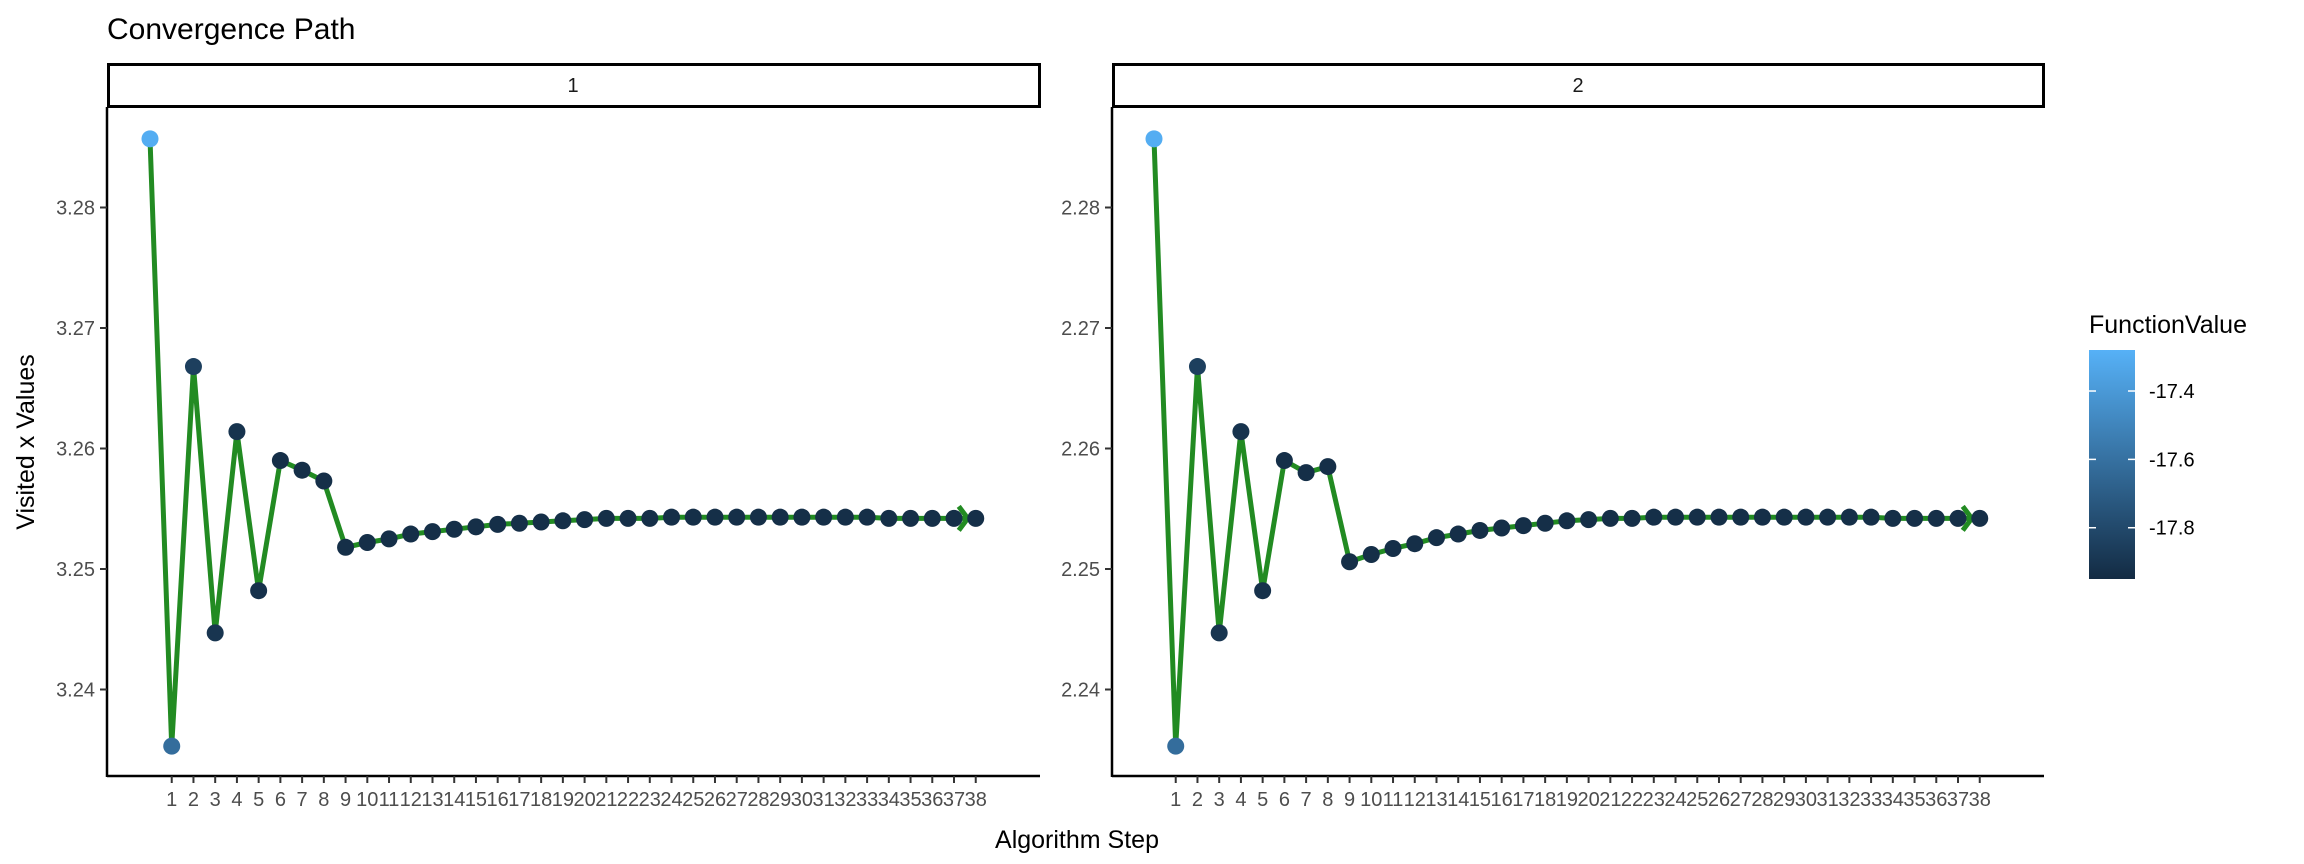  Describe the element at coordinates (1545, 800) in the screenshot. I see `x-tick-label: 18` at that location.